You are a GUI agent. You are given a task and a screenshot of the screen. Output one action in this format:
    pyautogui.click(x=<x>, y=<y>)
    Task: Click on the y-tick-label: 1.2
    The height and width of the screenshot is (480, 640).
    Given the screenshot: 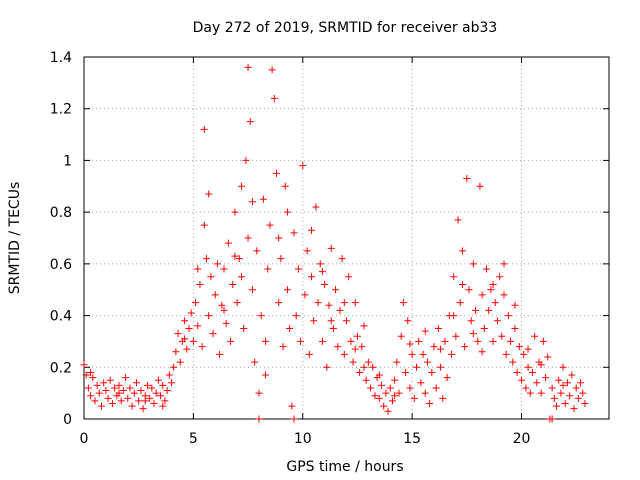 What is the action you would take?
    pyautogui.click(x=61, y=110)
    